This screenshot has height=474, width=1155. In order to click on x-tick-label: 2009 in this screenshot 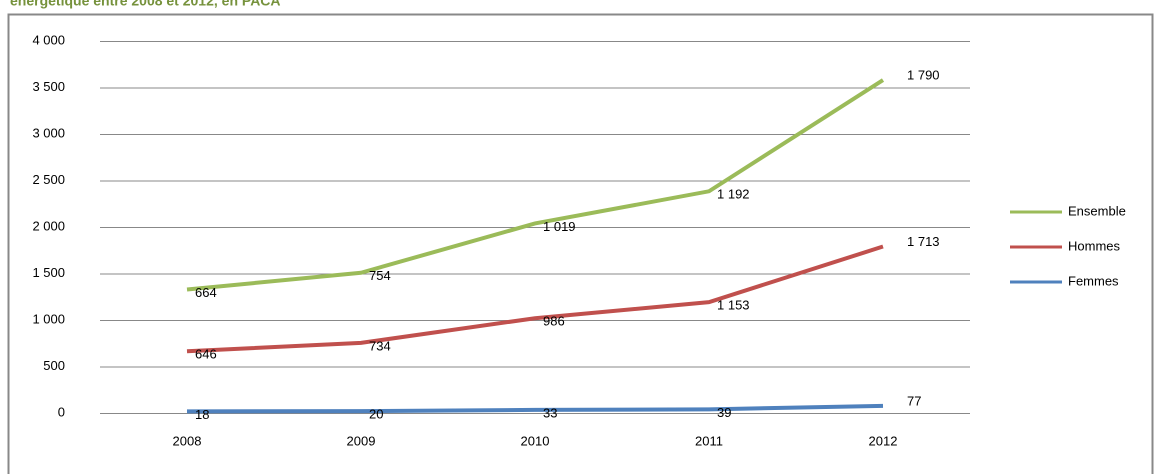, I will do `click(361, 440)`.